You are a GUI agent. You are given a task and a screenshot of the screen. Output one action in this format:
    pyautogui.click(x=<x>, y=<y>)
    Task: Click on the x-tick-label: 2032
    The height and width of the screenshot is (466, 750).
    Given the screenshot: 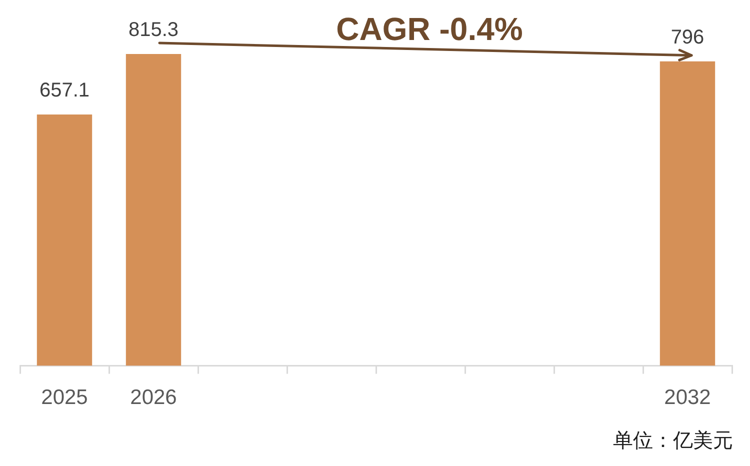 What is the action you would take?
    pyautogui.click(x=687, y=398)
    